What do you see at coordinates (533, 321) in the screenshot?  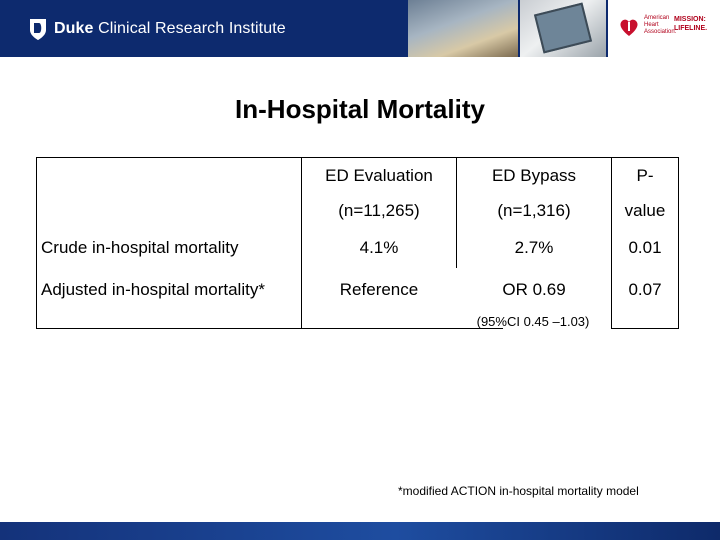 I see `ci-note: (95%CI 0.45 –1.03)` at bounding box center [533, 321].